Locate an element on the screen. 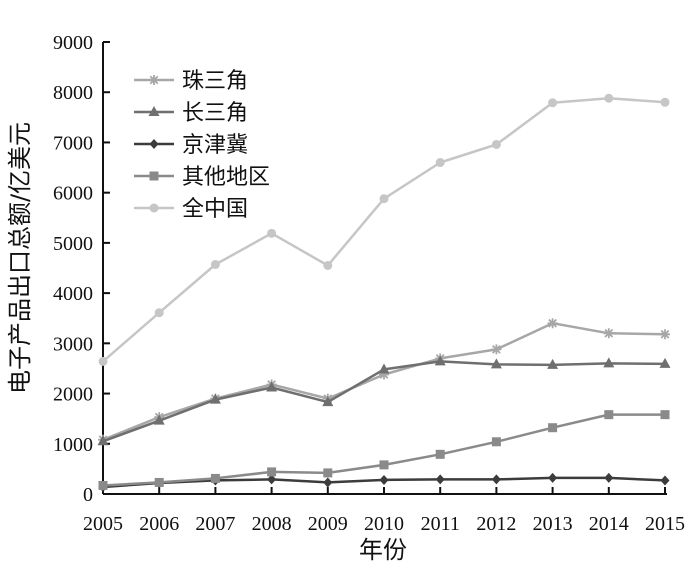 This screenshot has width=700, height=566. x-tick-label: 2014 is located at coordinates (609, 524).